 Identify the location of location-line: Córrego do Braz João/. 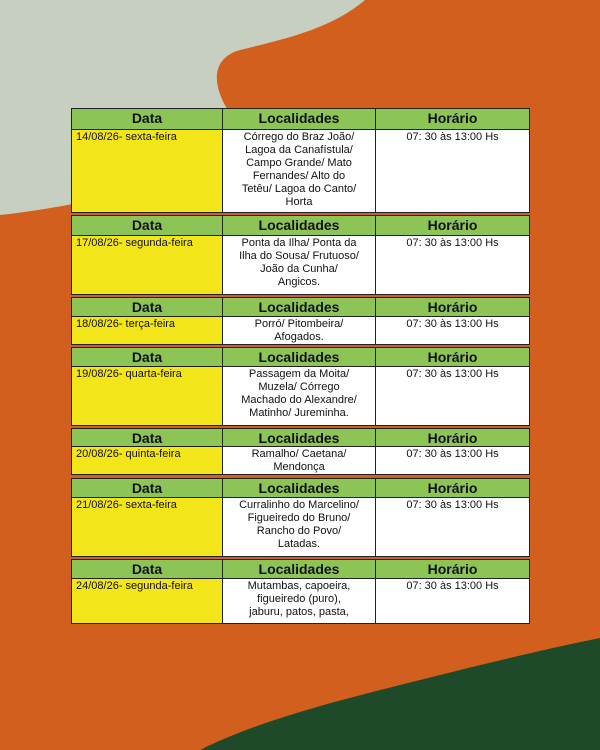
(299, 137).